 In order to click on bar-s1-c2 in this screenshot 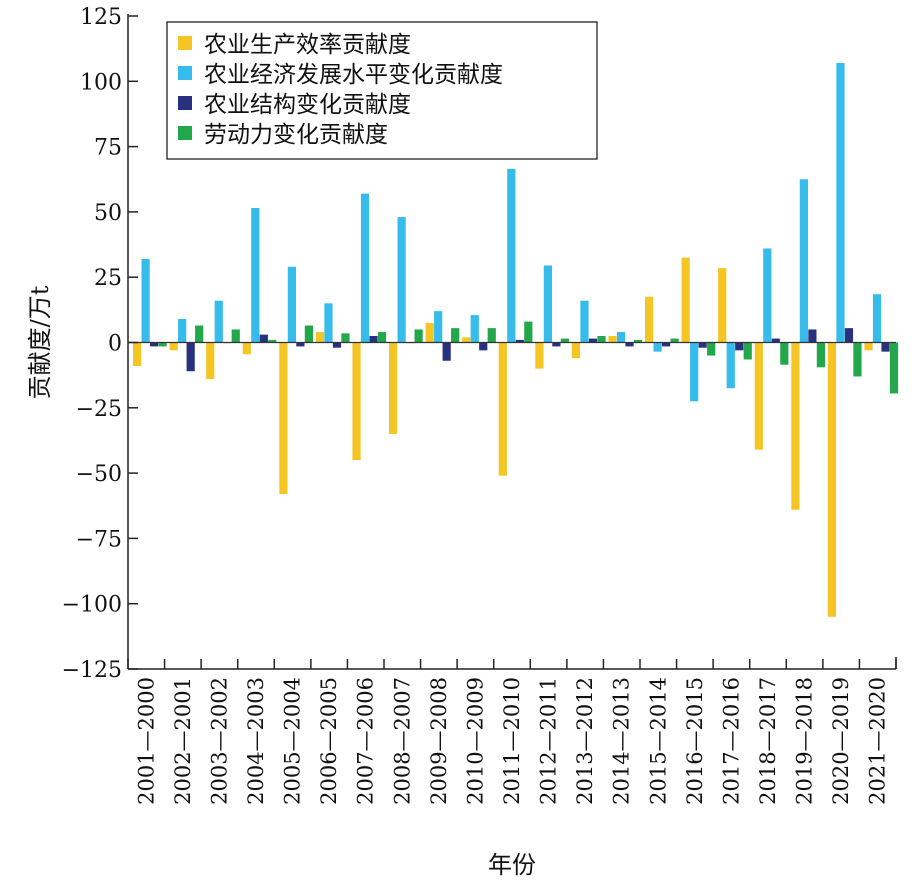, I will do `click(218, 321)`.